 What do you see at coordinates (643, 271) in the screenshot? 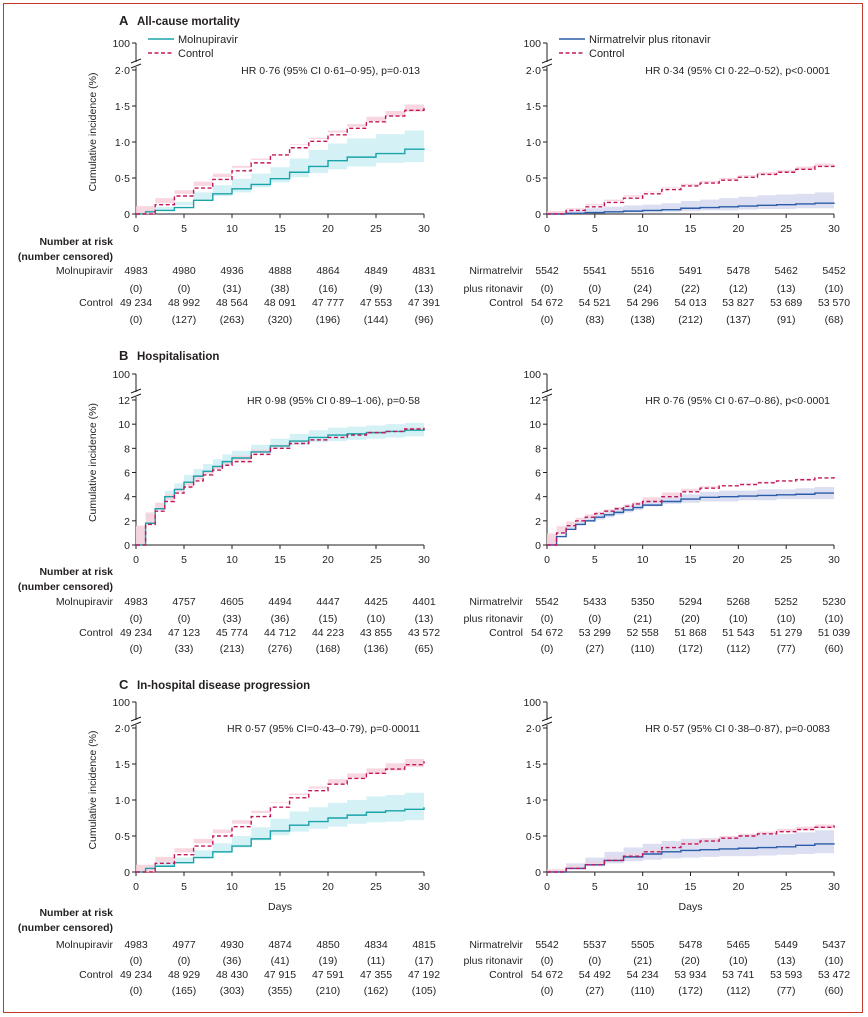
I see `risk-count: 5516` at bounding box center [643, 271].